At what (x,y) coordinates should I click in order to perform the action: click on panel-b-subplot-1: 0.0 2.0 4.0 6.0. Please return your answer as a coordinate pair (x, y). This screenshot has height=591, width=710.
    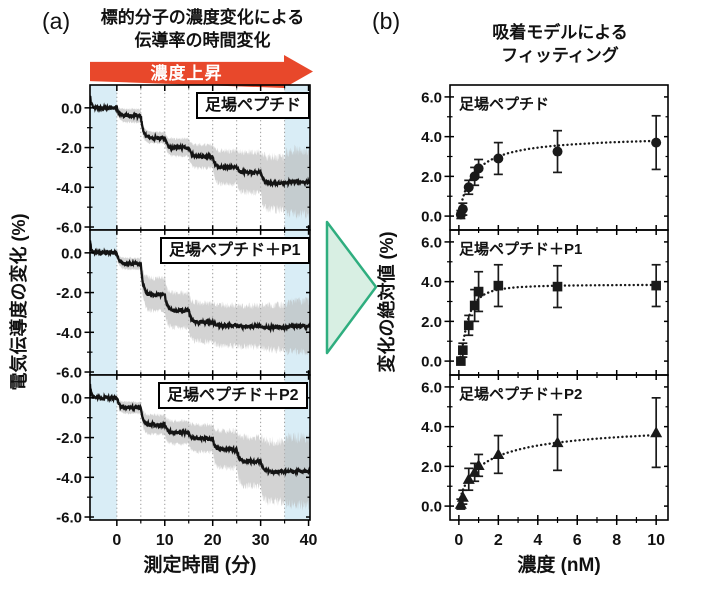
    Looking at the image, I should click on (545, 157).